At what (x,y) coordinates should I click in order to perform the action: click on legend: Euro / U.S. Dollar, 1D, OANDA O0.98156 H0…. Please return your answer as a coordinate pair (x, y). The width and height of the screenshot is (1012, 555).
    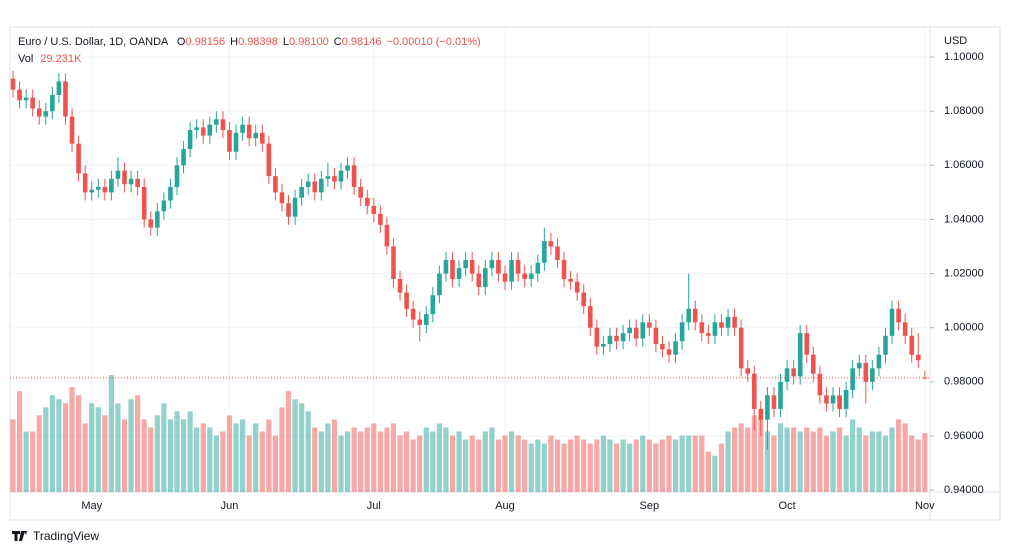
    Looking at the image, I should click on (249, 42).